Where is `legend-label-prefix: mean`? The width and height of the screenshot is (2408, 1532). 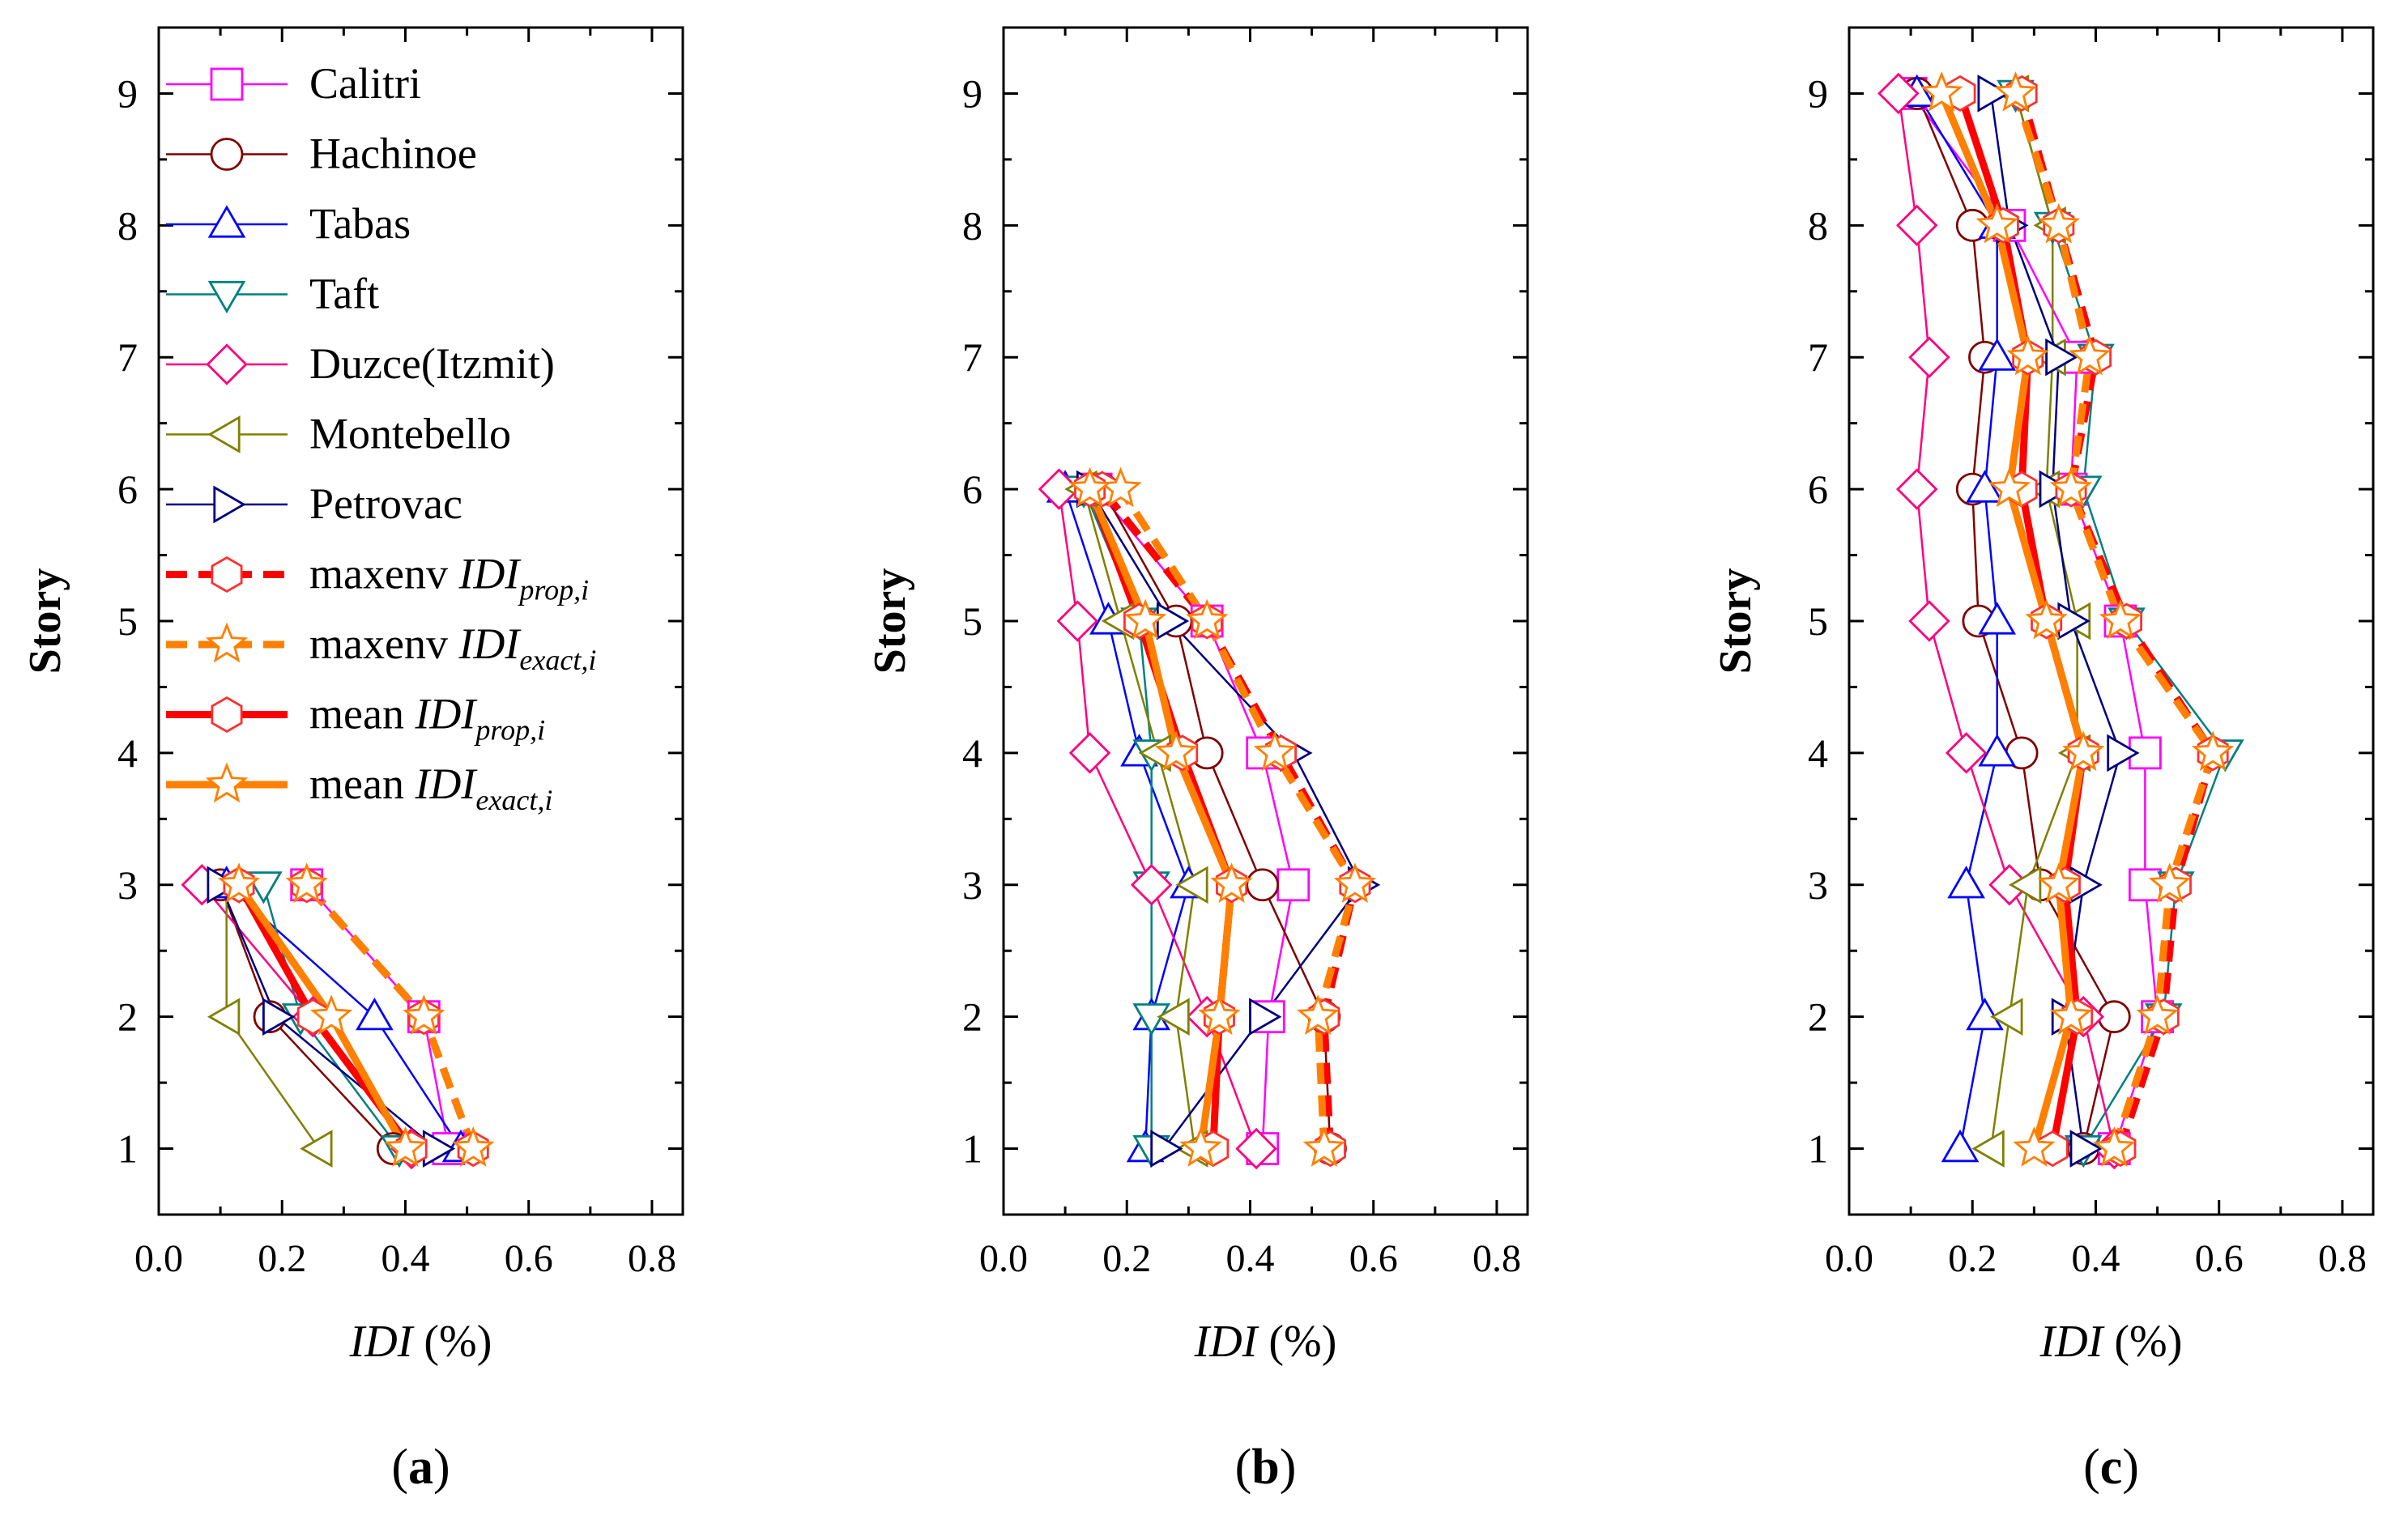 legend-label-prefix: mean is located at coordinates (362, 784).